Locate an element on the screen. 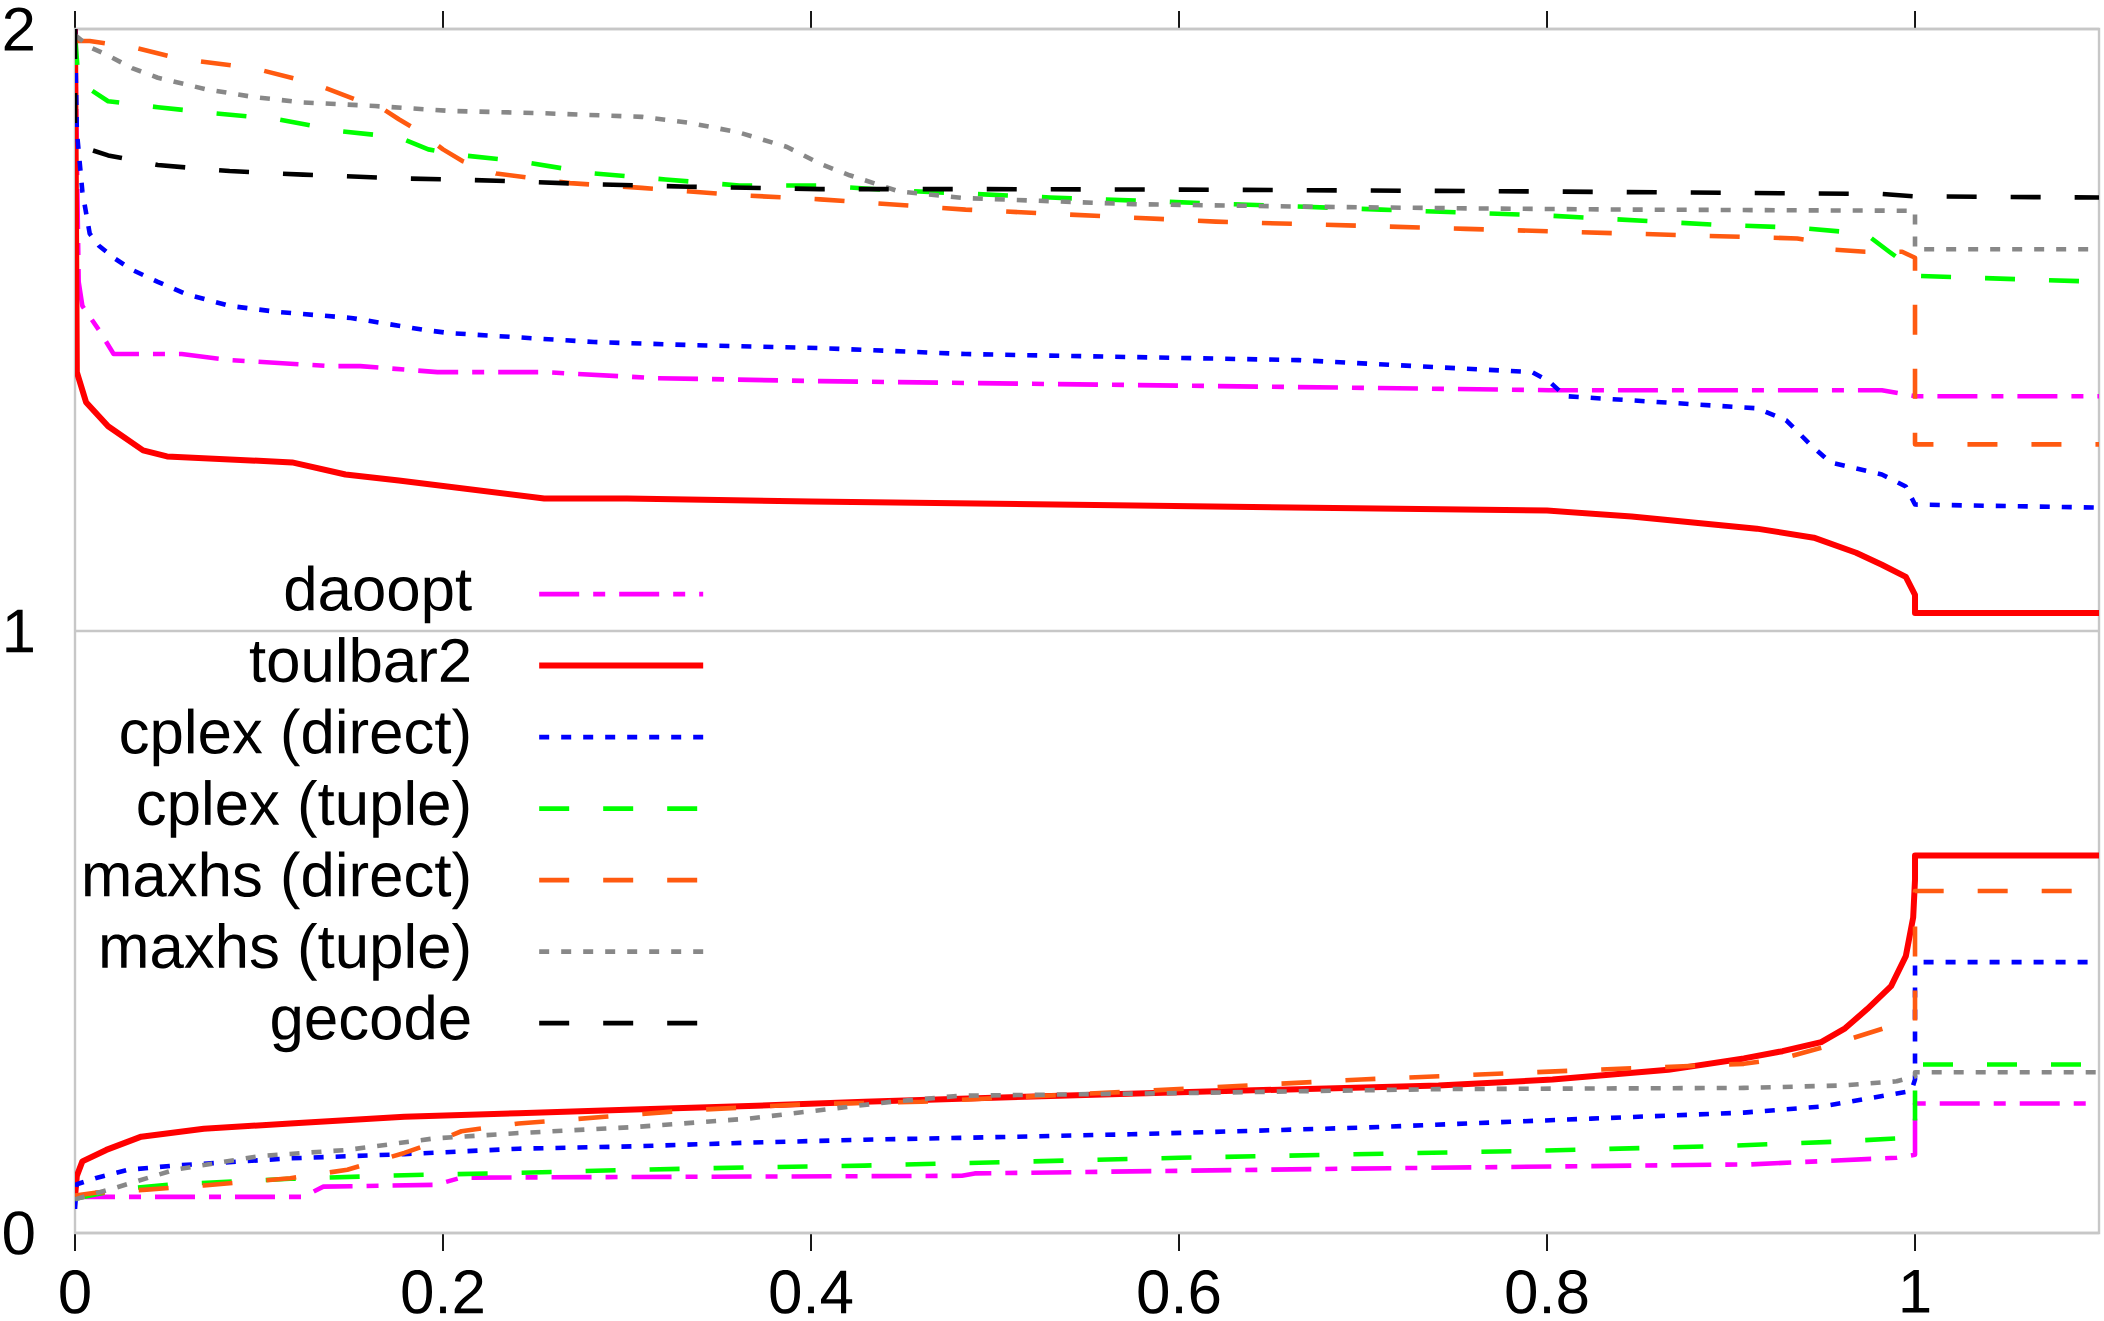 This screenshot has height=1321, width=2104. legend-label: cplex (direct) is located at coordinates (295, 737).